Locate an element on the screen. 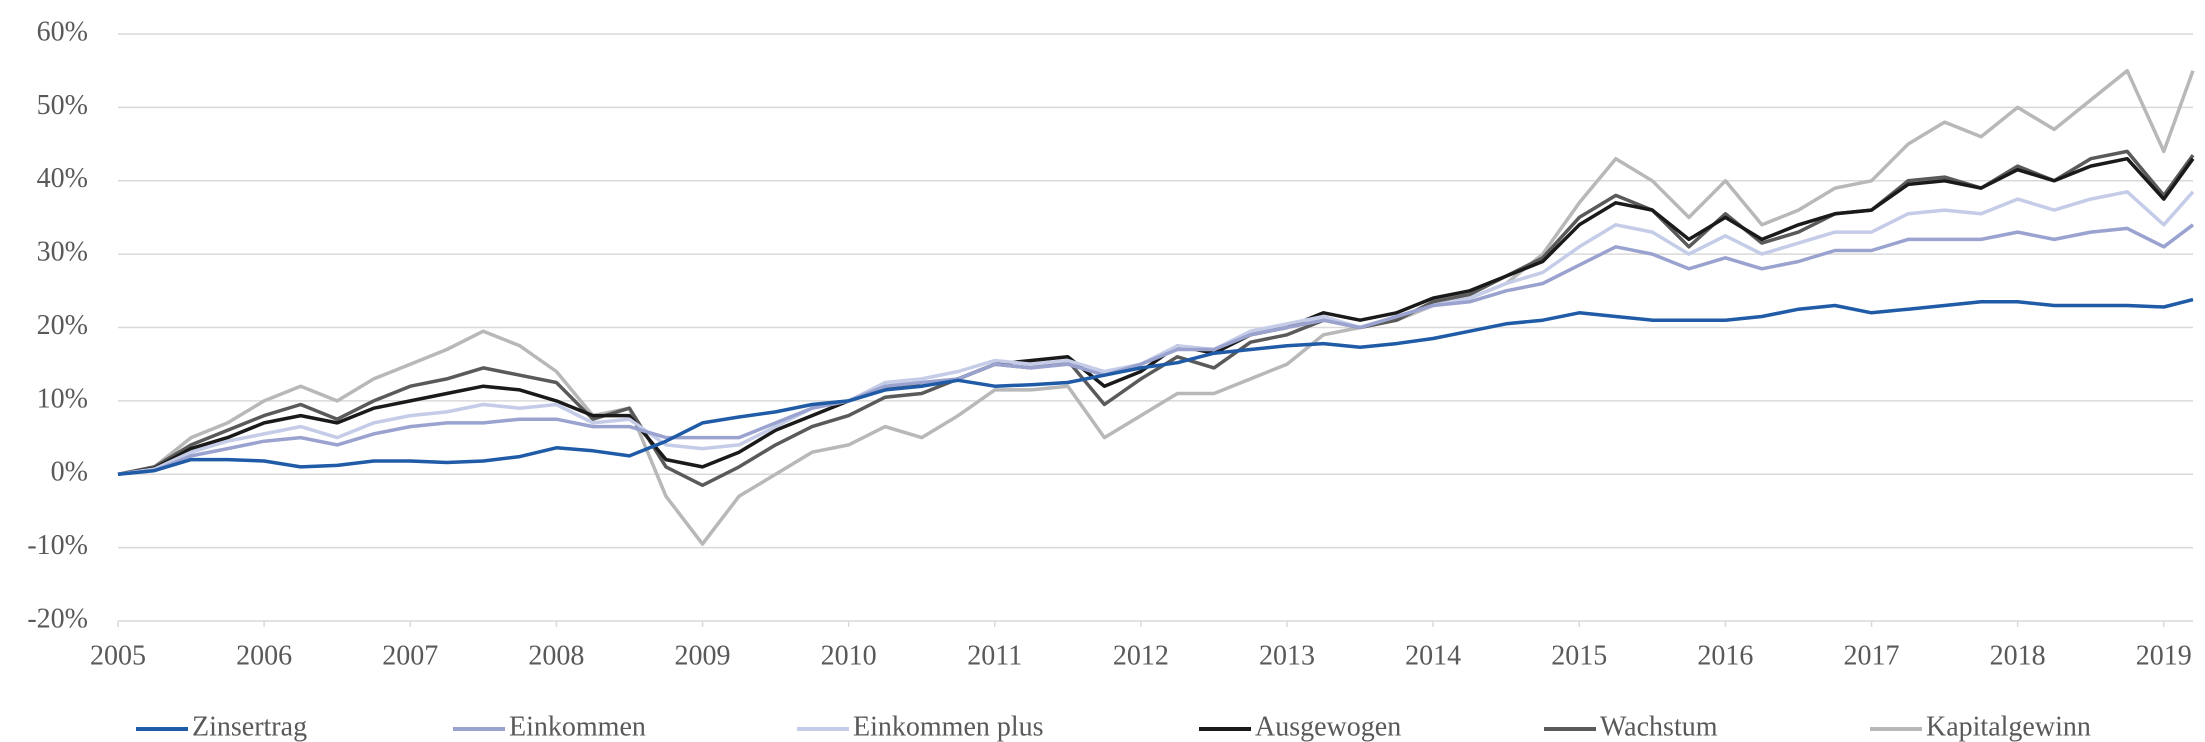 This screenshot has width=2205, height=742. legend-label: Ausgewogen is located at coordinates (1328, 726).